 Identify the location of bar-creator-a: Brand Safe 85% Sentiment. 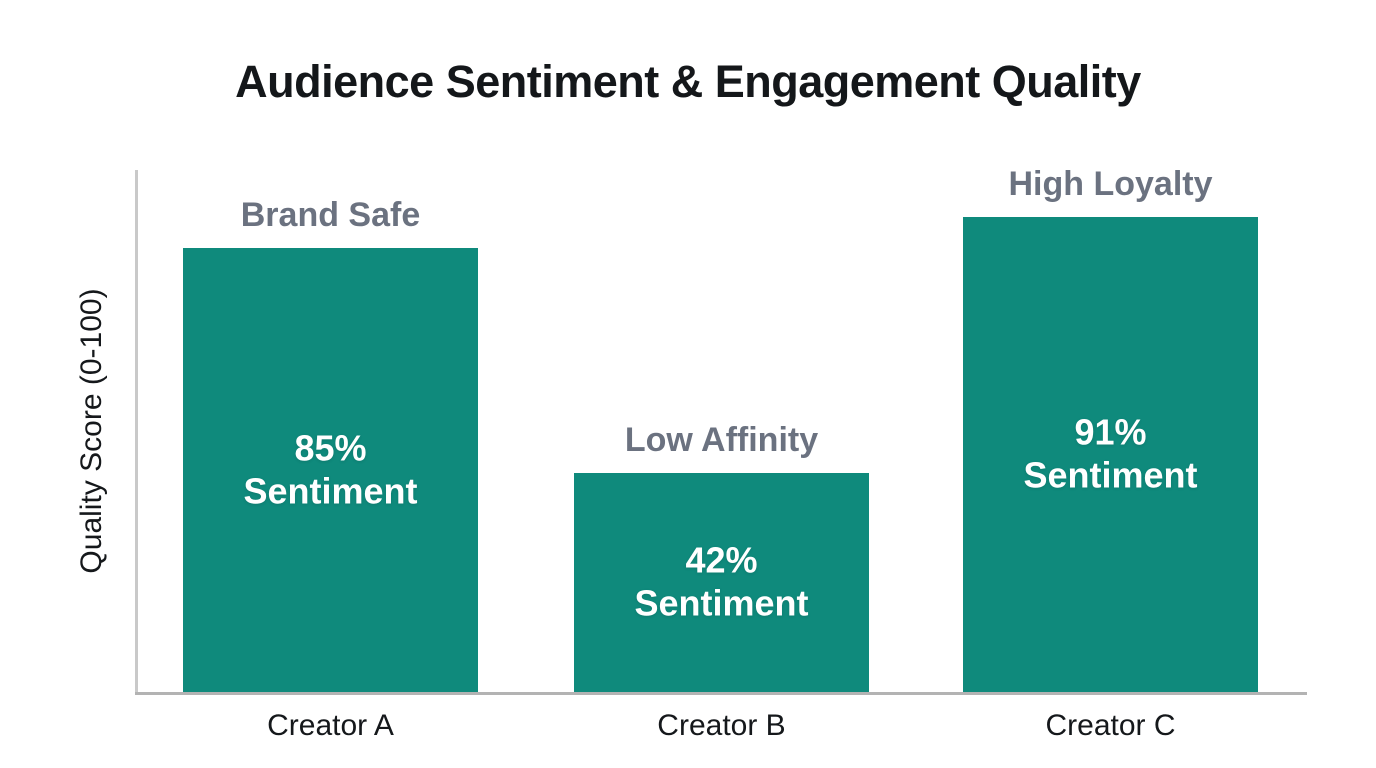
(330, 444).